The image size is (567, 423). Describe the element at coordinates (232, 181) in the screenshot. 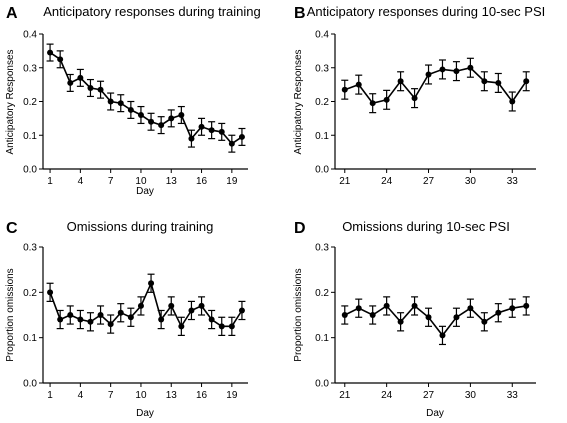

I see `x-tick-label: 19` at that location.